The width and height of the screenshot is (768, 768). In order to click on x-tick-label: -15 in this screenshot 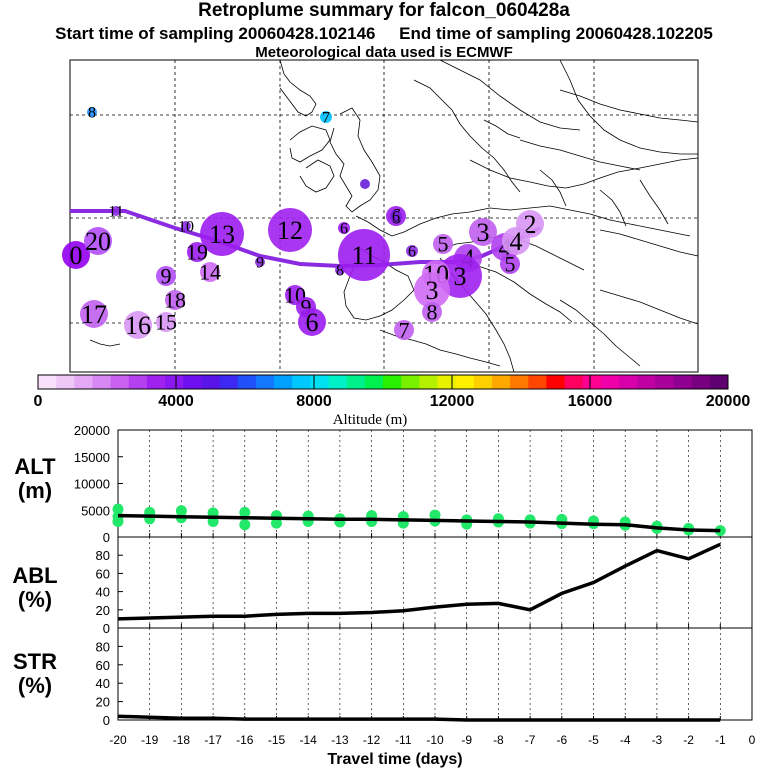, I will do `click(277, 740)`.